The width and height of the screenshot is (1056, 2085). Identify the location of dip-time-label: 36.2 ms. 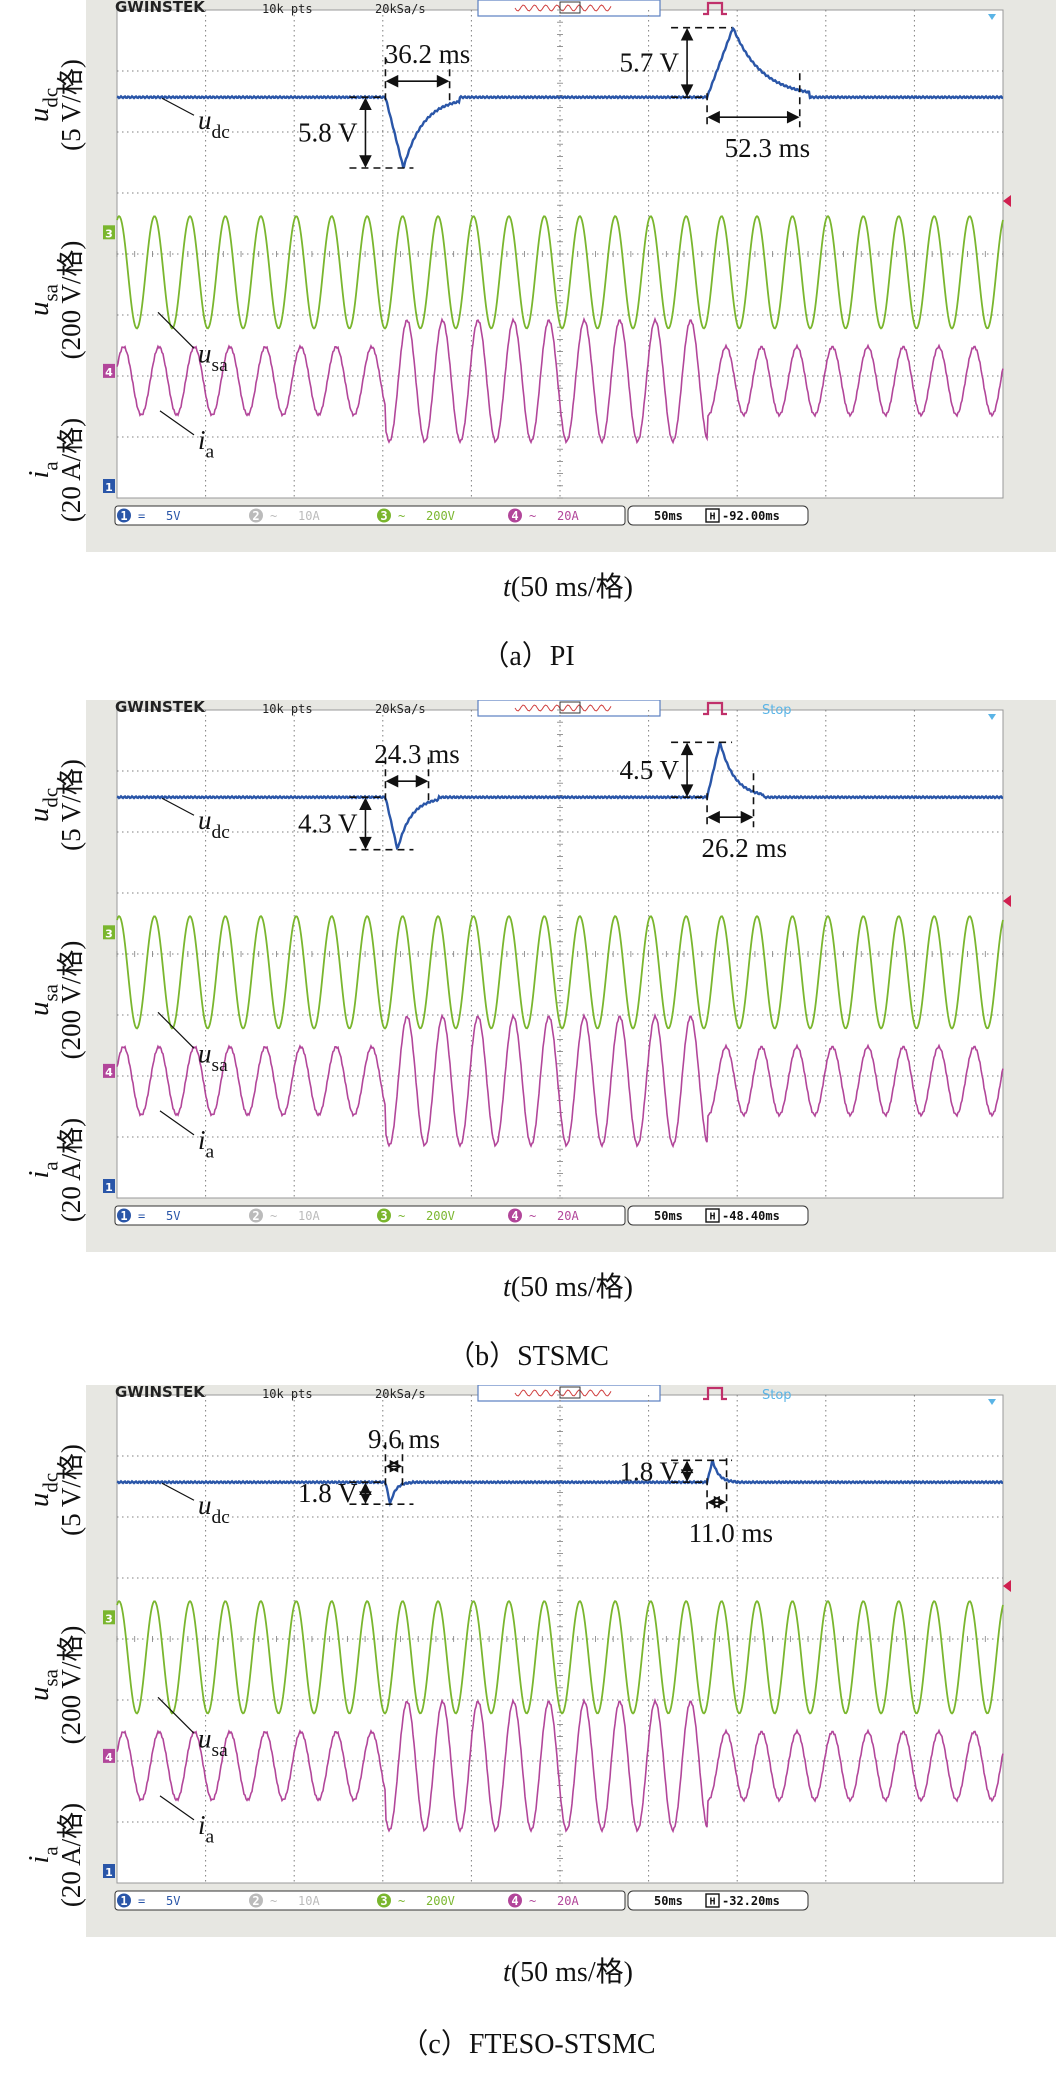
(428, 54).